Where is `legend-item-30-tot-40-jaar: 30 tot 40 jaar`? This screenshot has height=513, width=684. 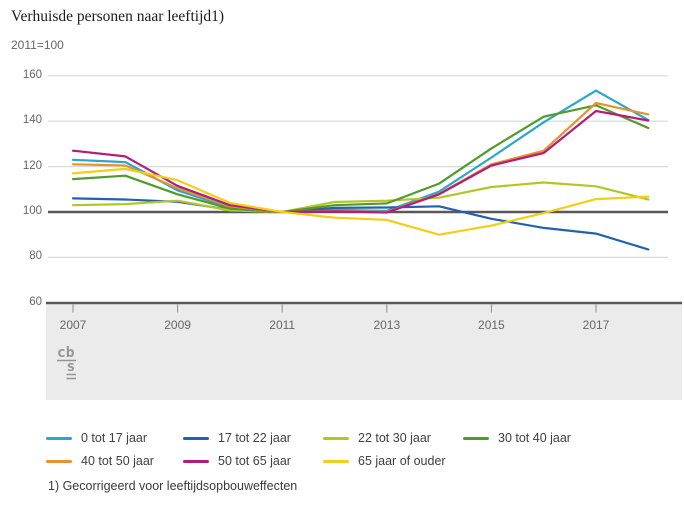 legend-item-30-tot-40-jaar: 30 tot 40 jaar is located at coordinates (517, 438).